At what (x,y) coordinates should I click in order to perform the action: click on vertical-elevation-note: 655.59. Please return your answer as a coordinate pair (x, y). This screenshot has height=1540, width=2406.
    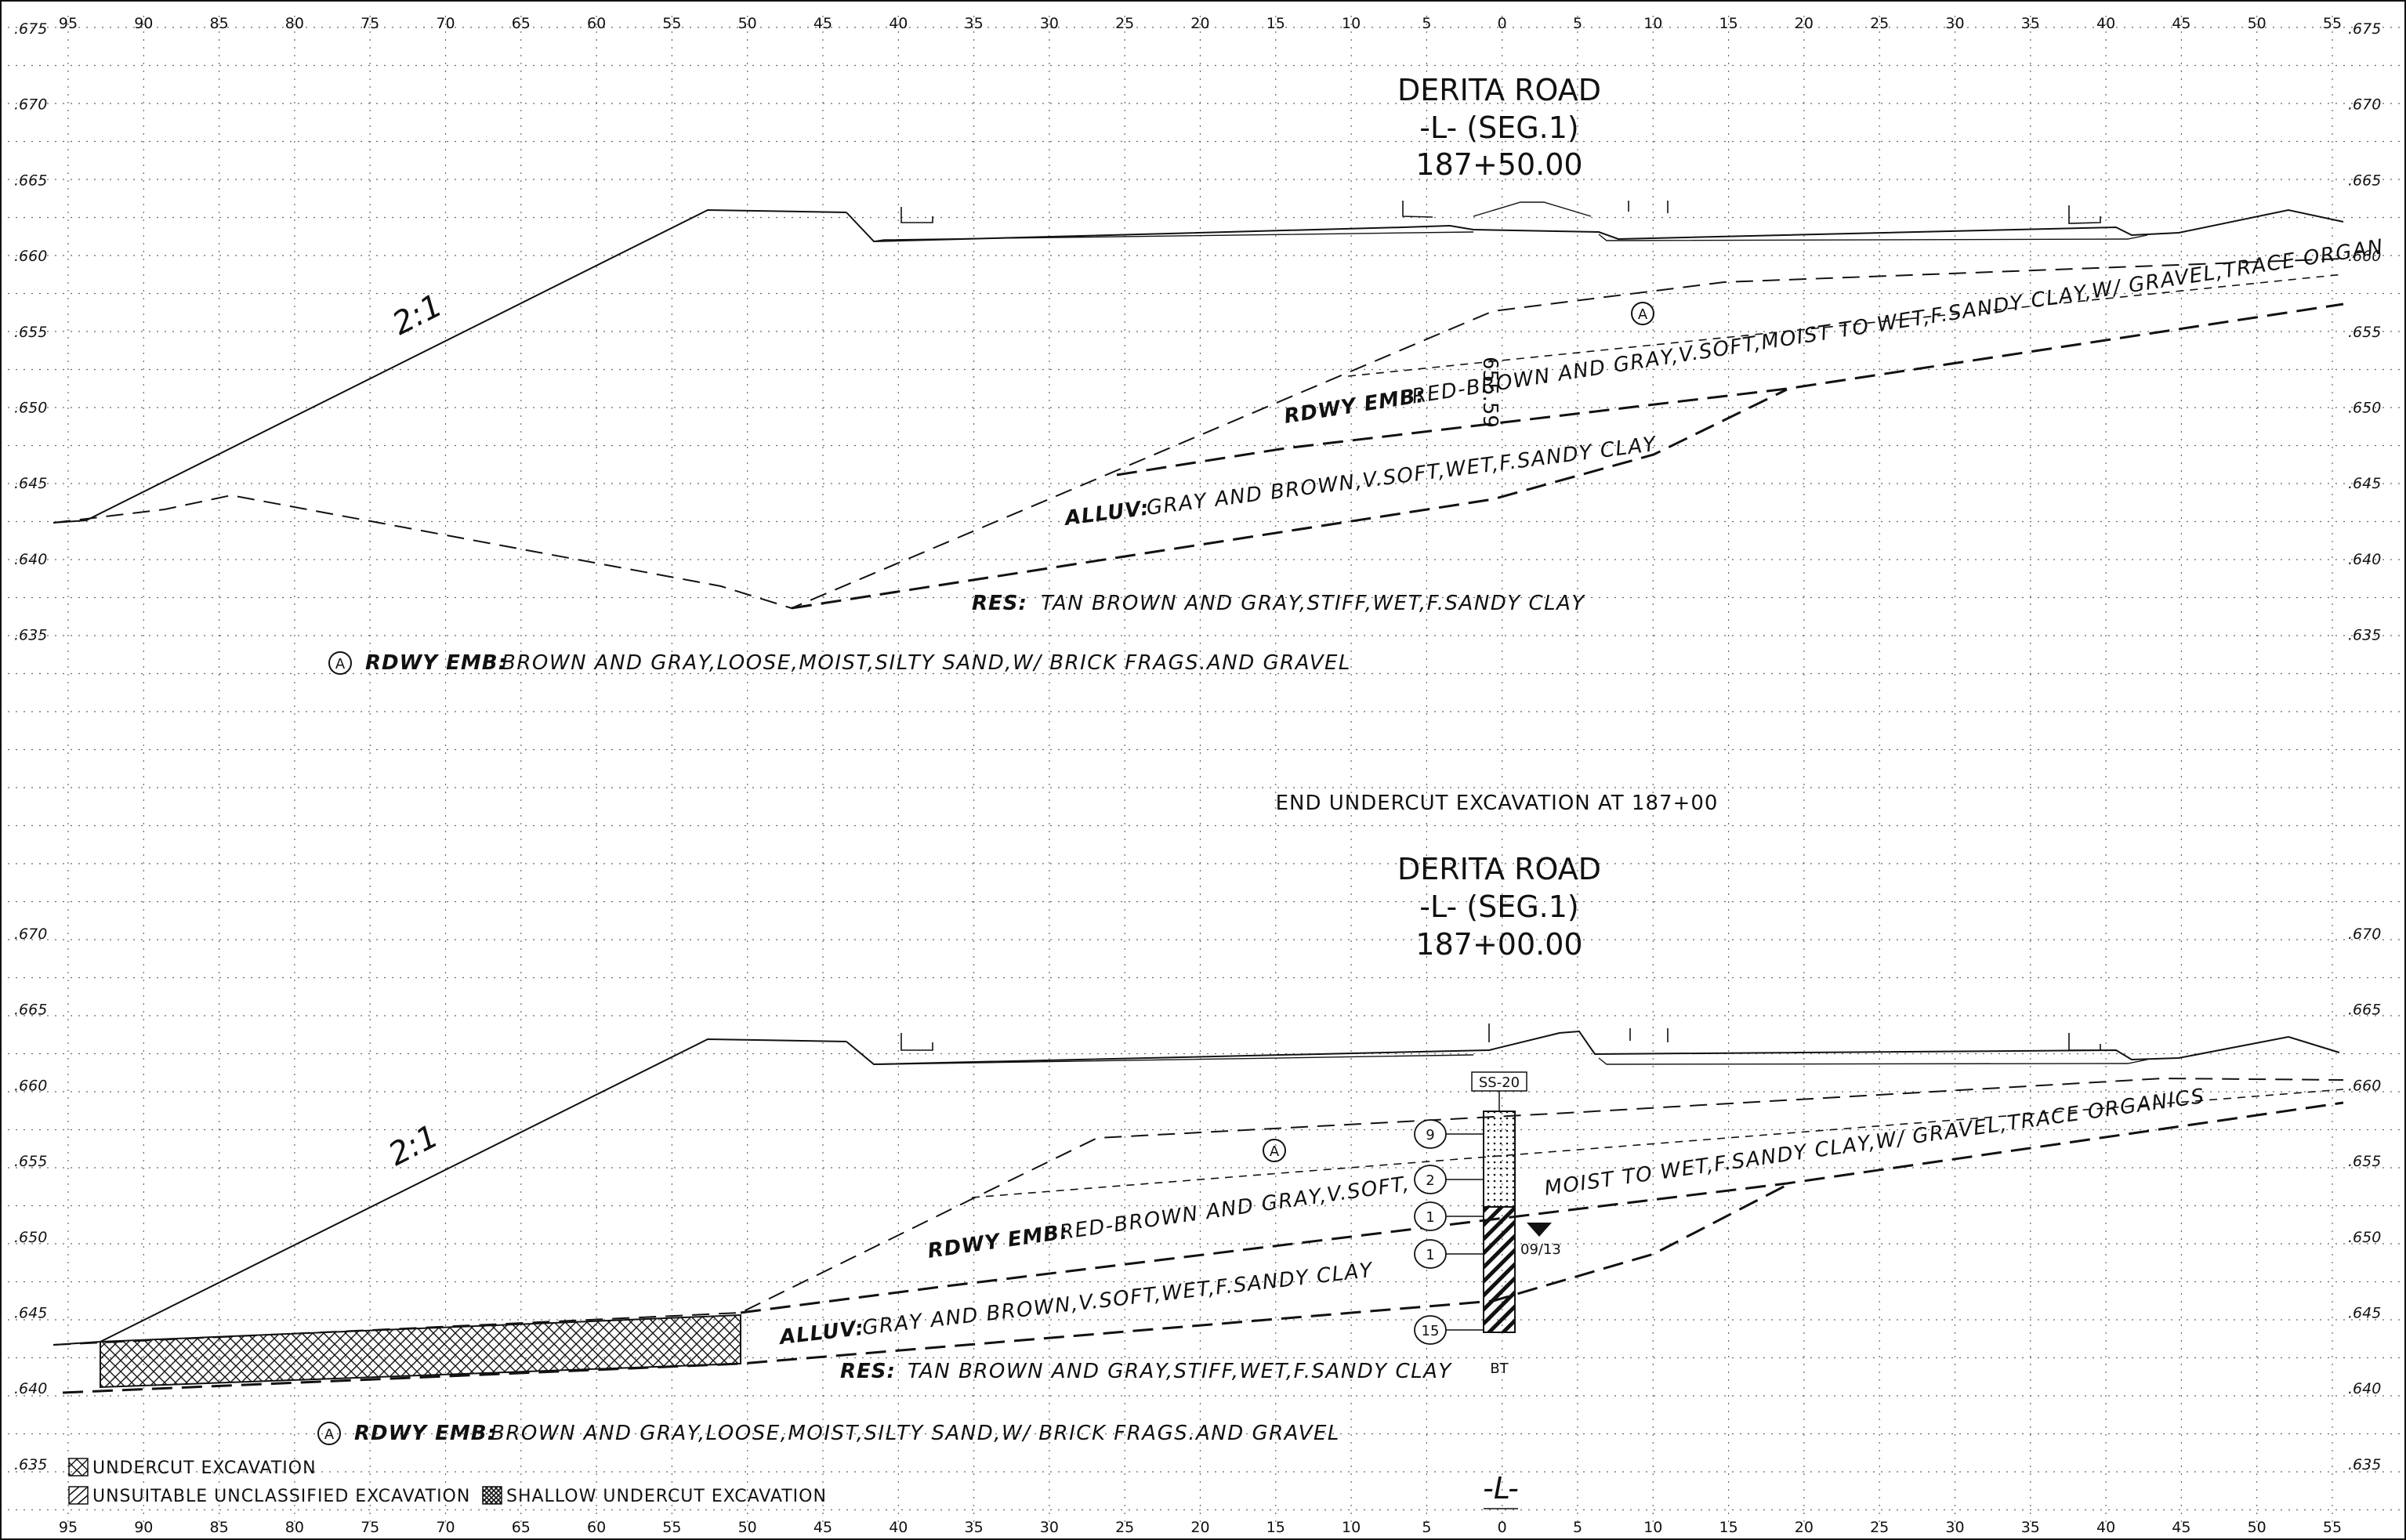
    Looking at the image, I should click on (1490, 392).